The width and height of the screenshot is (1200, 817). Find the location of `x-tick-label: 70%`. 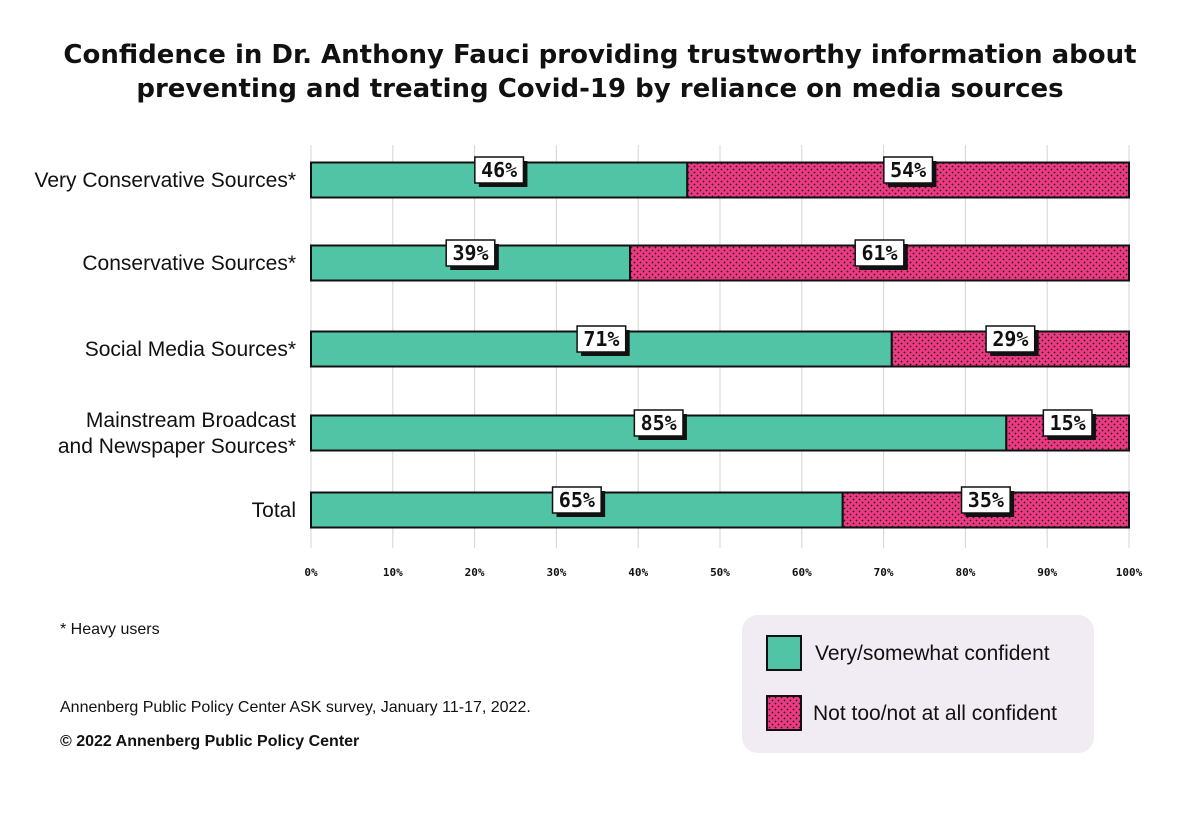

x-tick-label: 70% is located at coordinates (884, 572).